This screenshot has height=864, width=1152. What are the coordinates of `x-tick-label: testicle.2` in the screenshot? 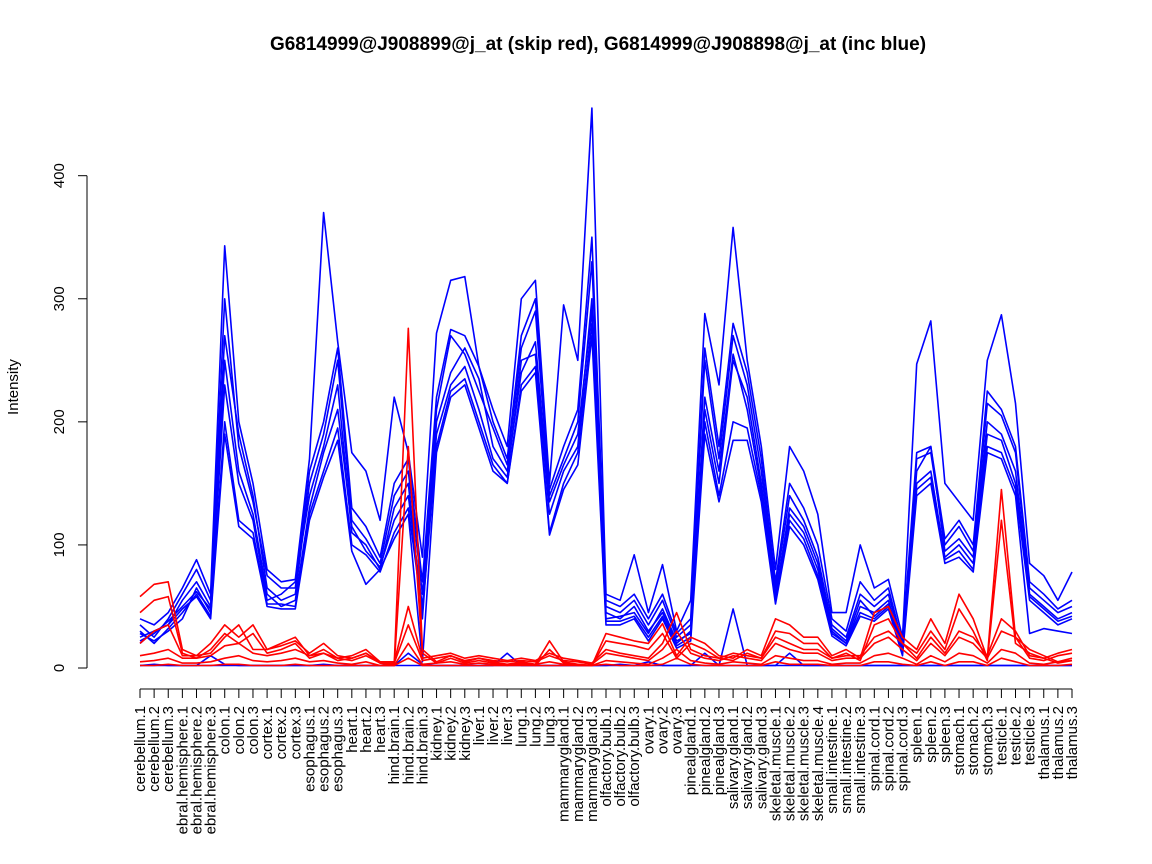 It's located at (1016, 735).